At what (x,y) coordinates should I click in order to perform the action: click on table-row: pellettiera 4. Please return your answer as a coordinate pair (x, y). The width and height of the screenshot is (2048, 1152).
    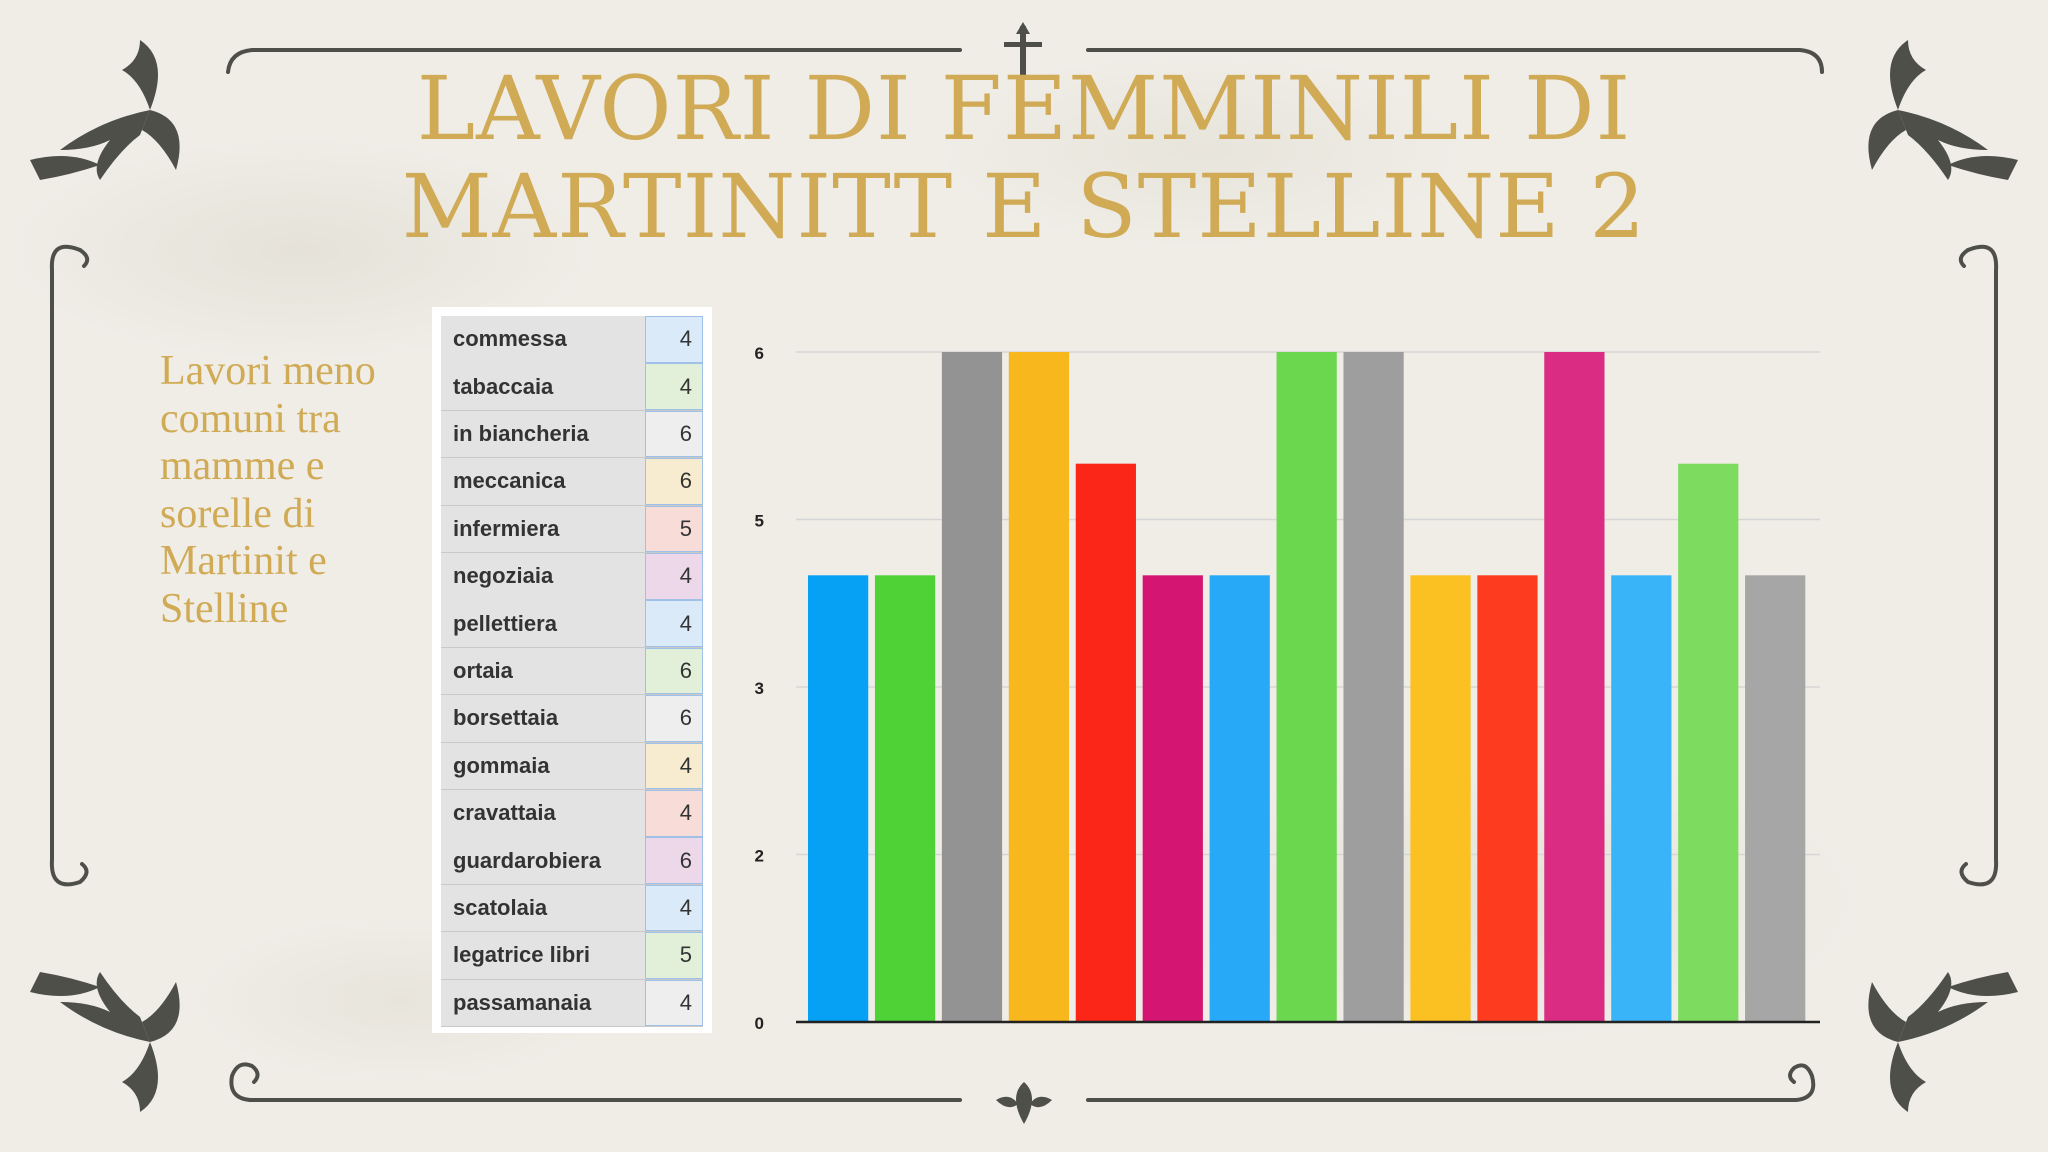
    Looking at the image, I should click on (572, 624).